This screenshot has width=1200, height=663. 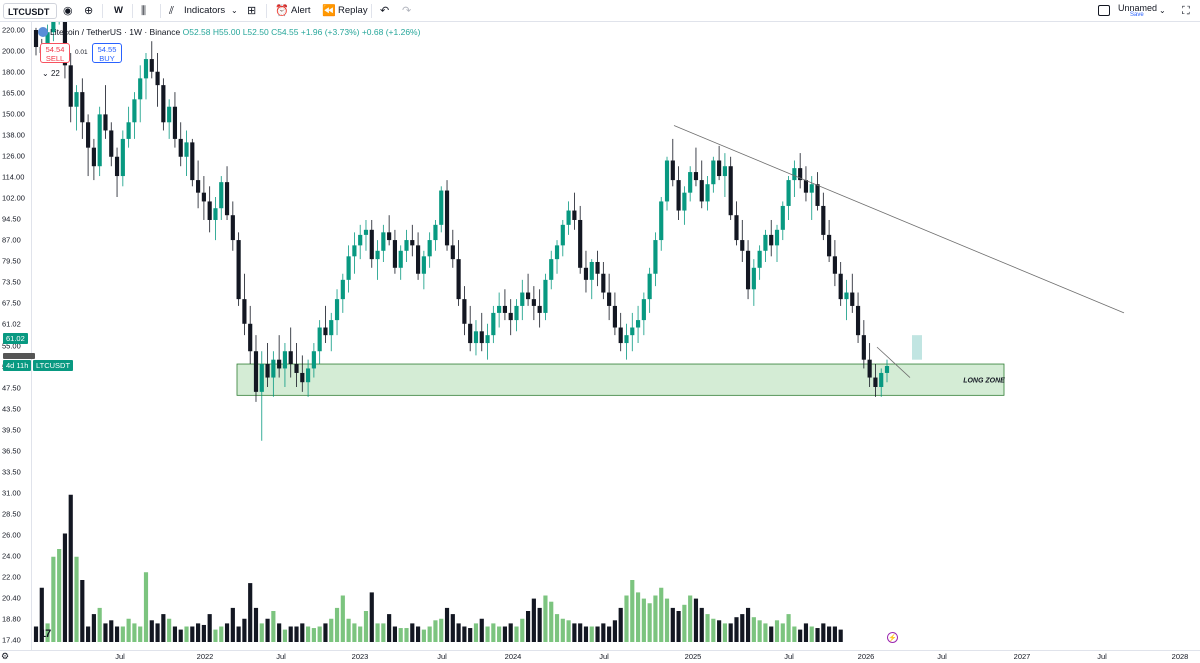 What do you see at coordinates (30, 11) in the screenshot?
I see `symbol-search-button: LTCUSDT` at bounding box center [30, 11].